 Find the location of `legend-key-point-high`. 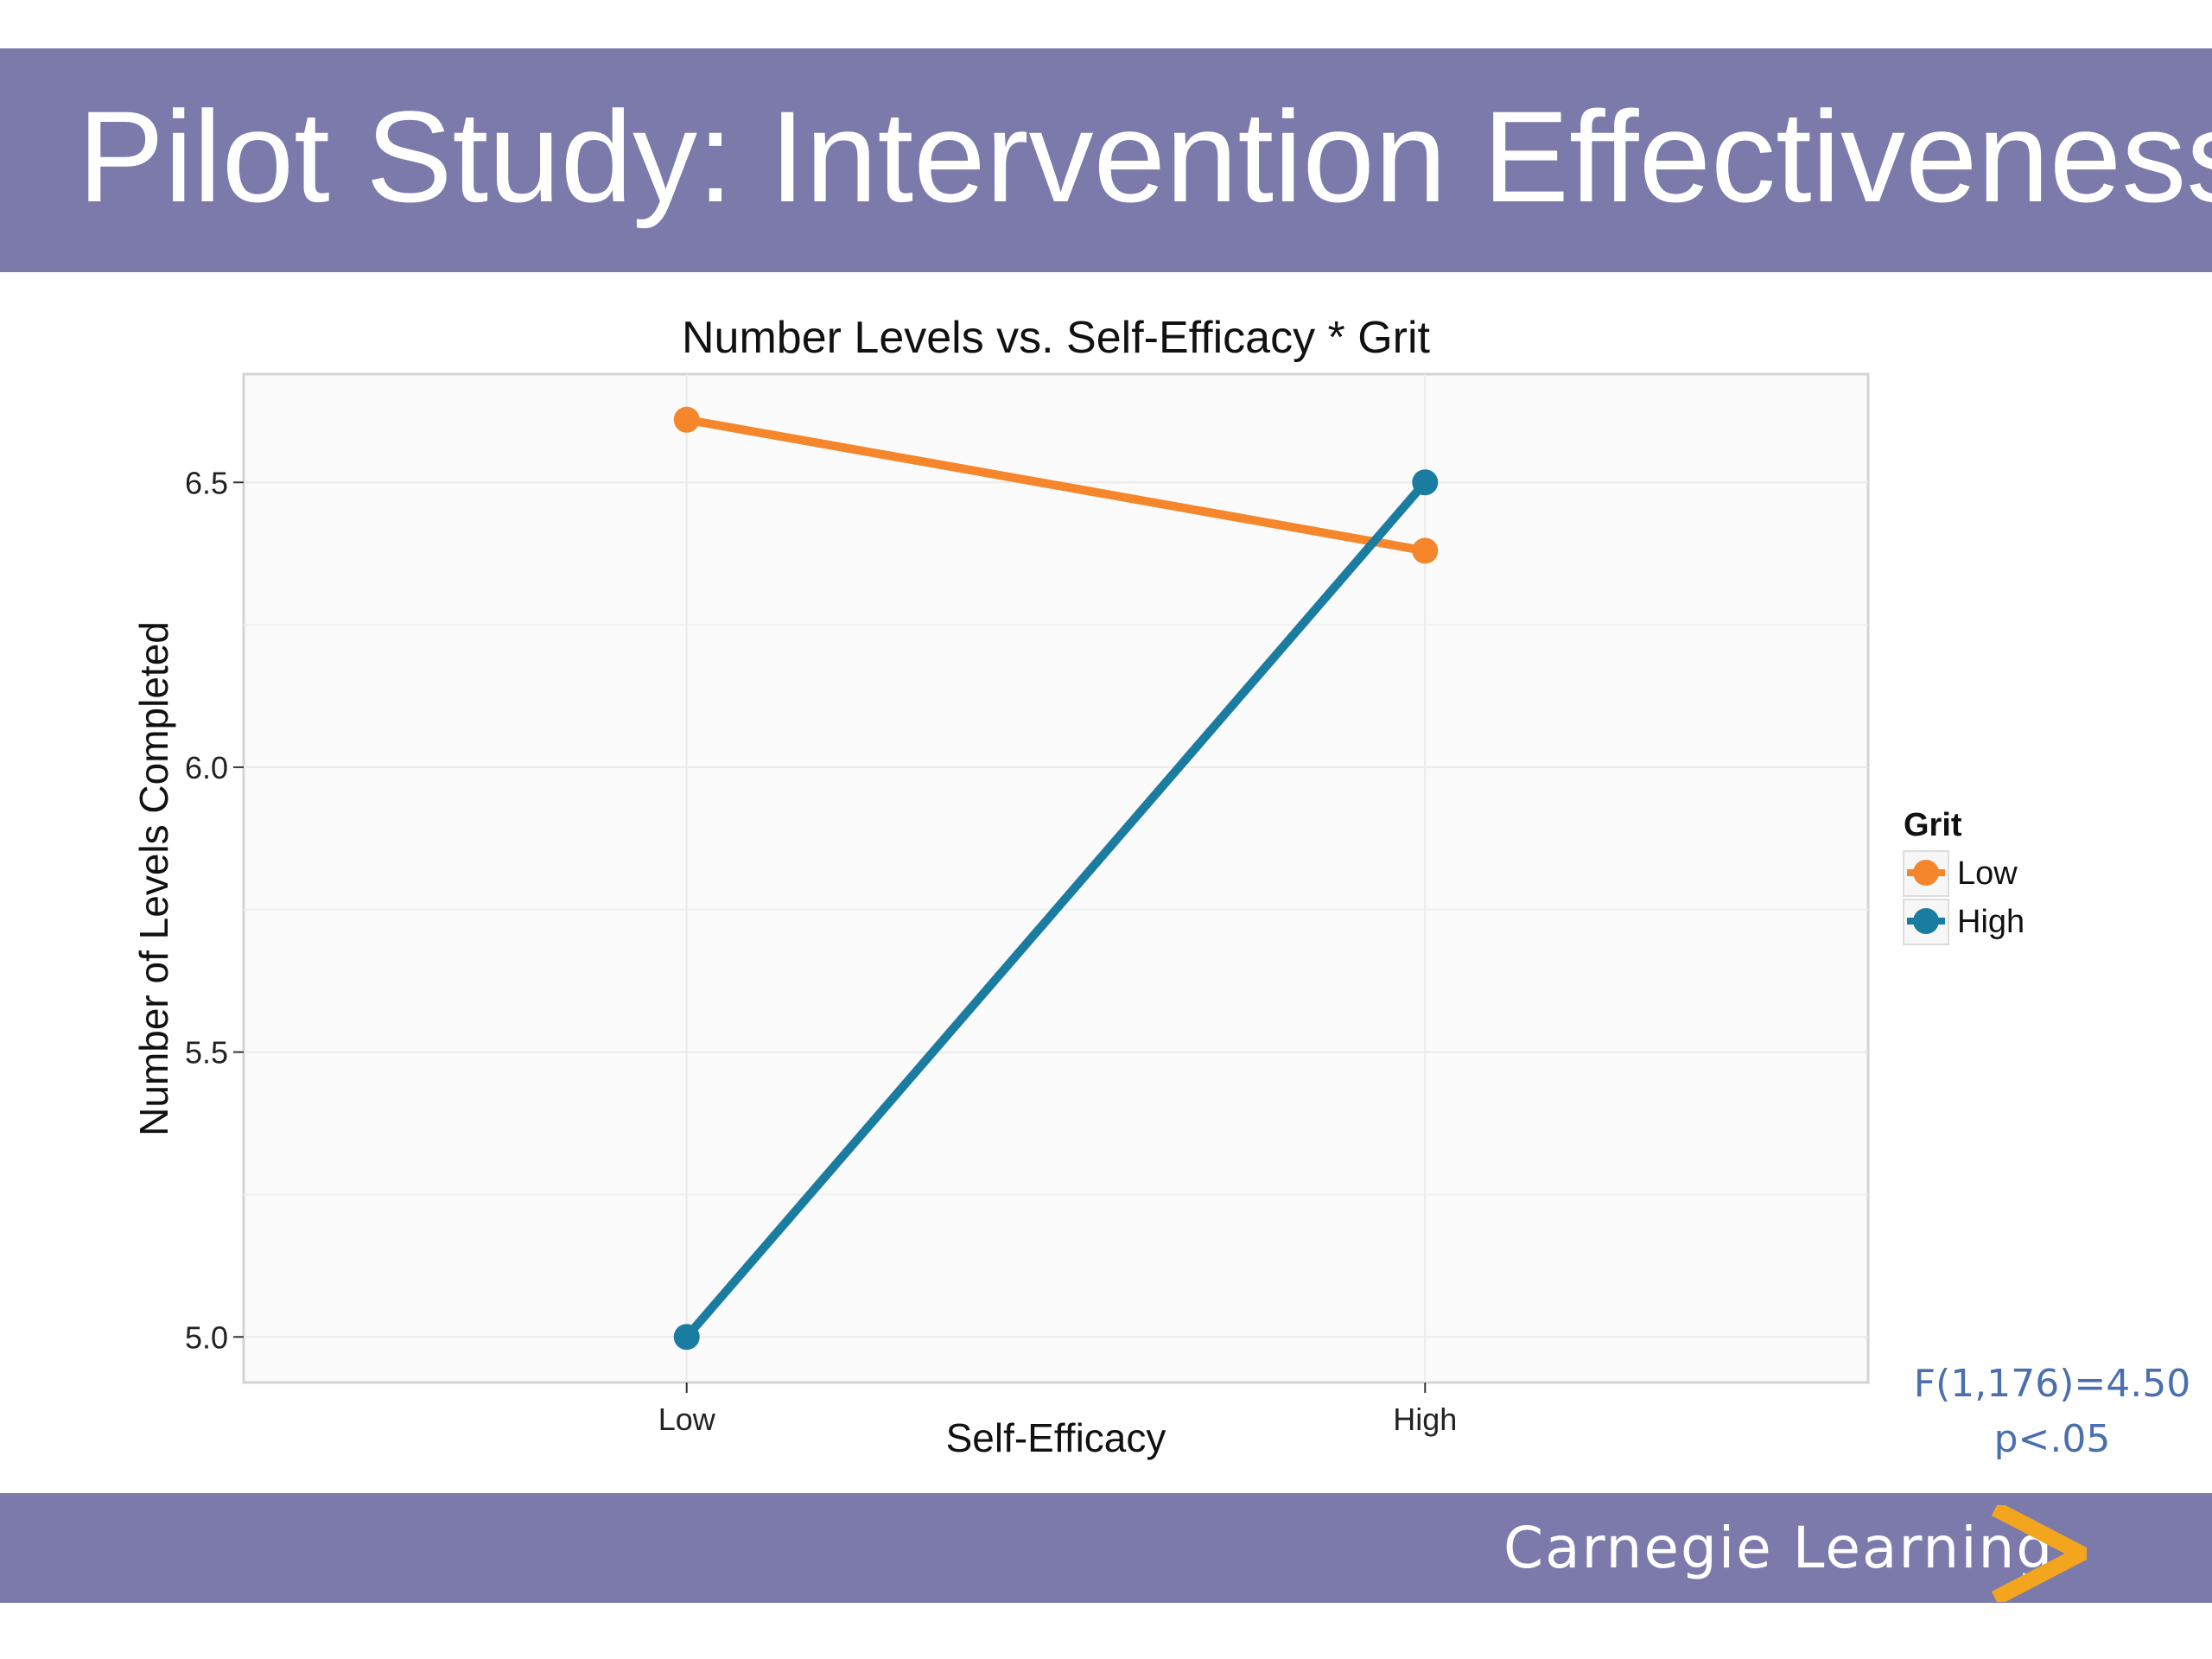

legend-key-point-high is located at coordinates (1926, 921).